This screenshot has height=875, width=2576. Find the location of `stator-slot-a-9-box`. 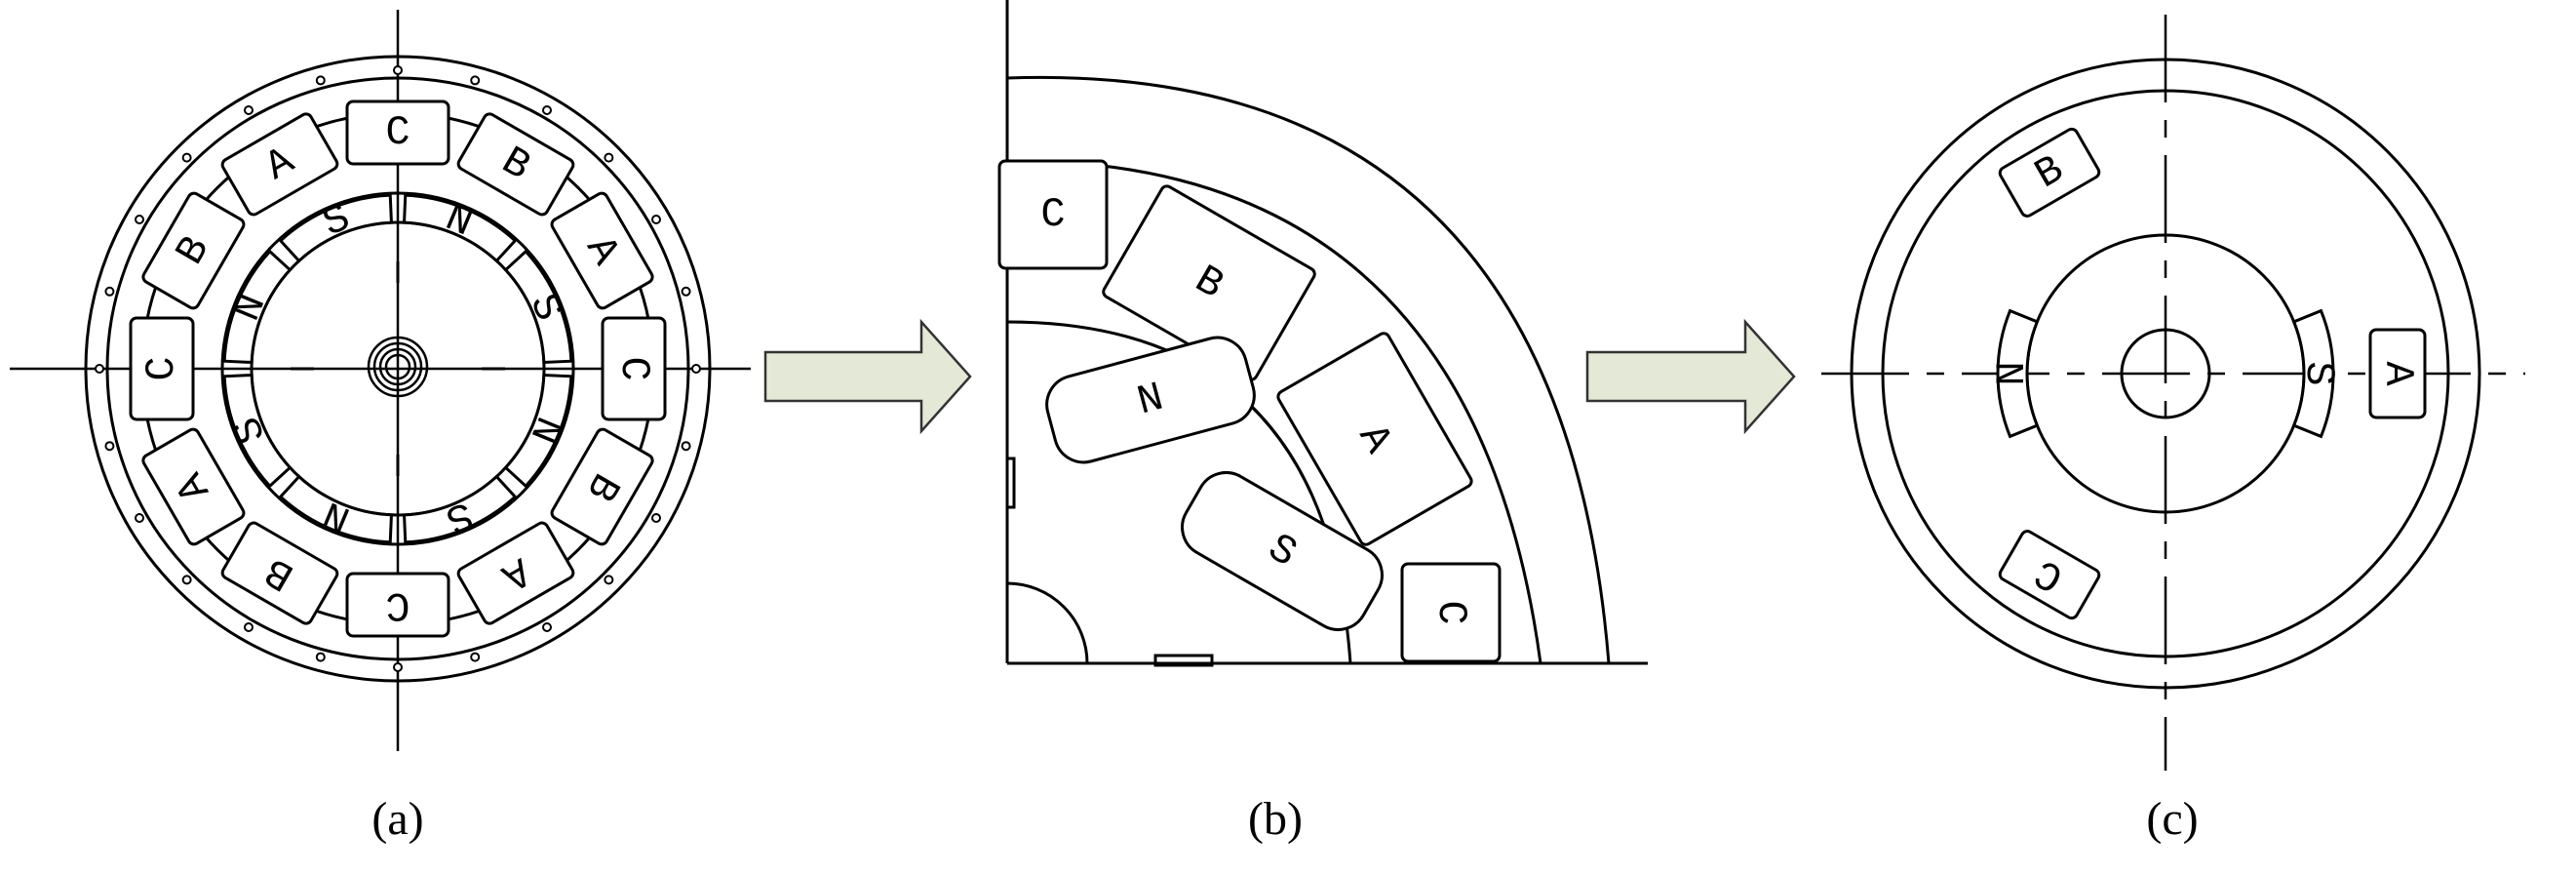

stator-slot-a-9-box is located at coordinates (162, 368).